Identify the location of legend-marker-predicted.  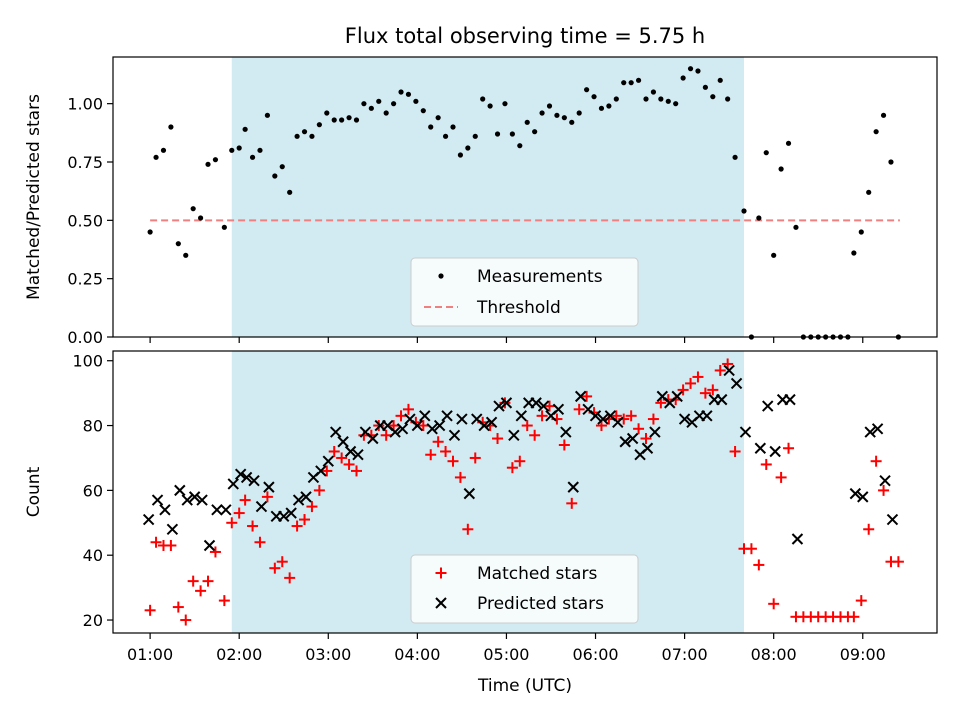
(441, 603).